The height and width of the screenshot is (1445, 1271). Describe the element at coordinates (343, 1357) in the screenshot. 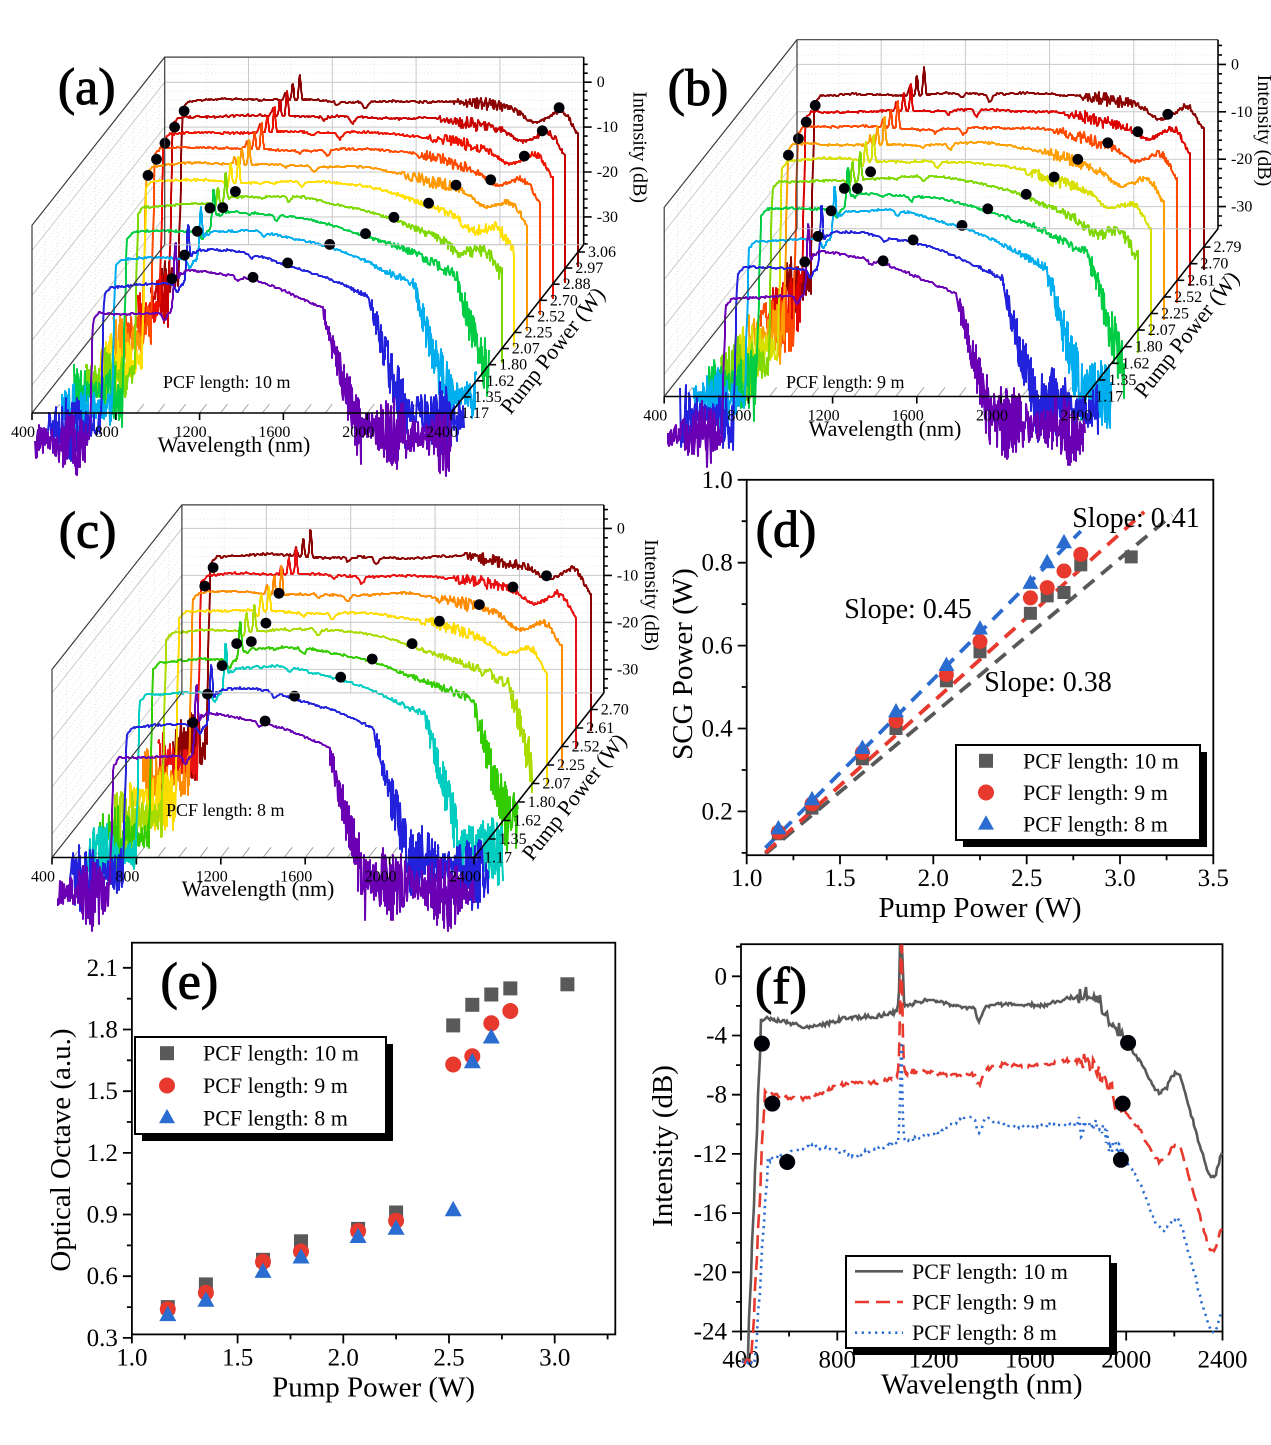

I see `svg-text: 2.0` at that location.